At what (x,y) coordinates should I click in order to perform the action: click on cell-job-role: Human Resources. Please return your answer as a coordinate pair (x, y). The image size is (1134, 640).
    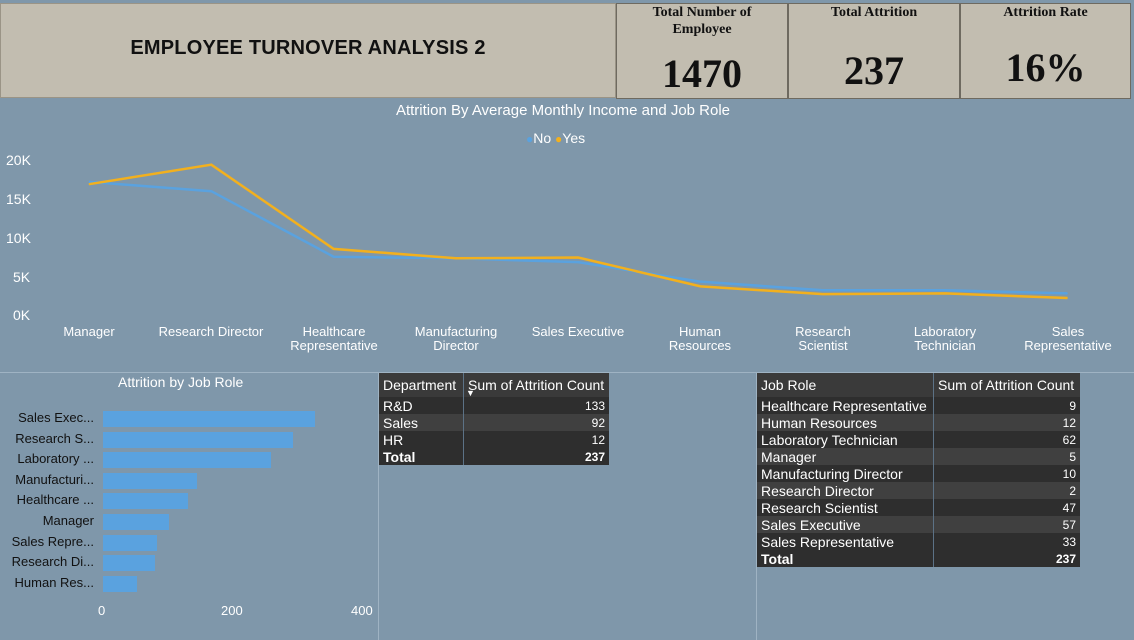
    Looking at the image, I should click on (845, 422).